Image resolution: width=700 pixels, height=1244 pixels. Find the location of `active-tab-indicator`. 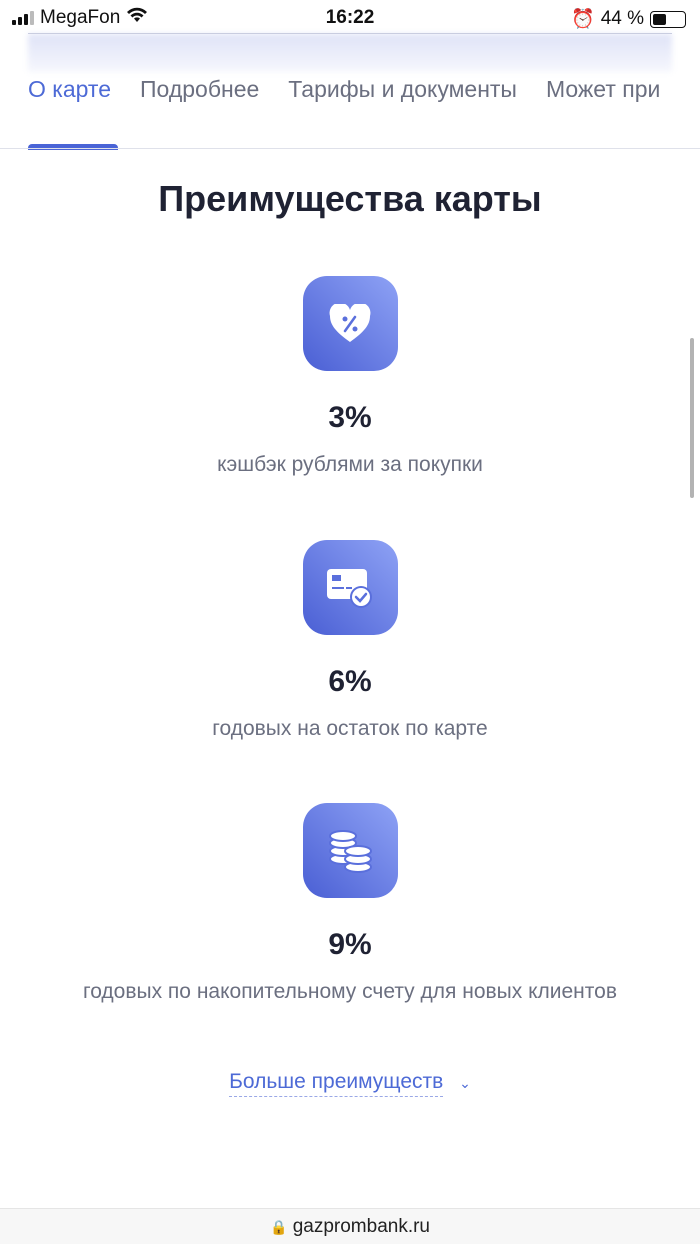

active-tab-indicator is located at coordinates (73, 147).